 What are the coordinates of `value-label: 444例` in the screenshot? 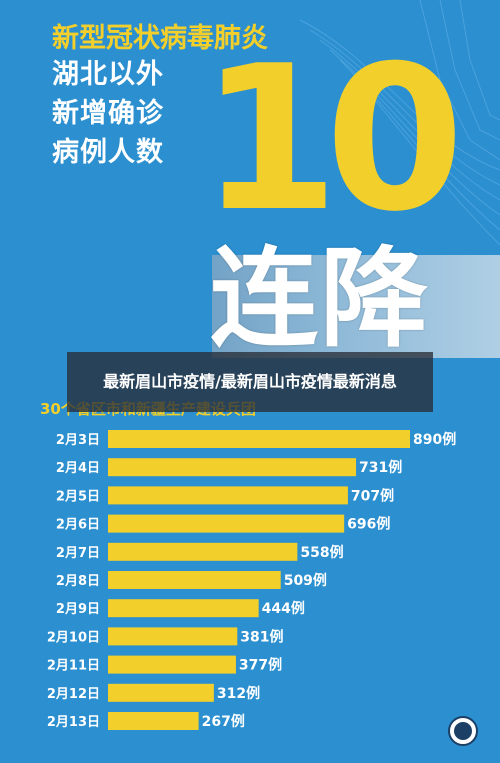 It's located at (283, 608).